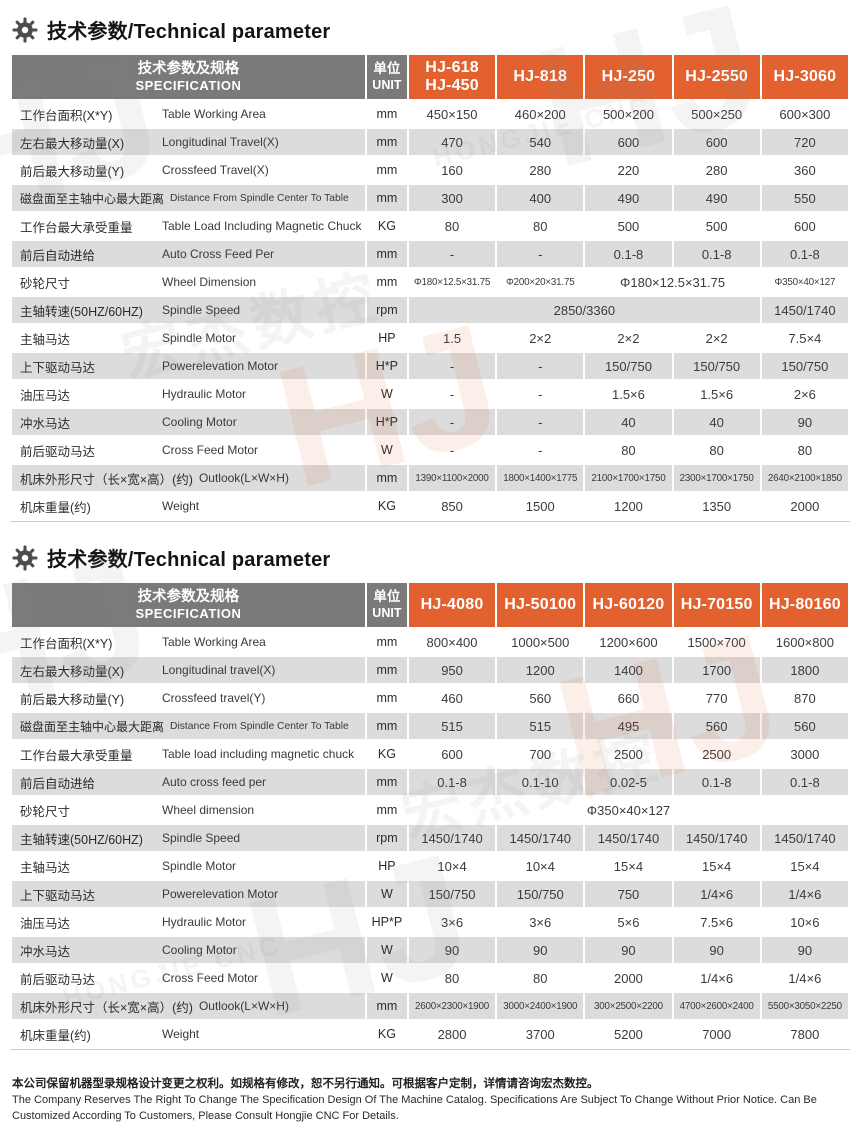  Describe the element at coordinates (386, 978) in the screenshot. I see `unit-cell: W` at that location.